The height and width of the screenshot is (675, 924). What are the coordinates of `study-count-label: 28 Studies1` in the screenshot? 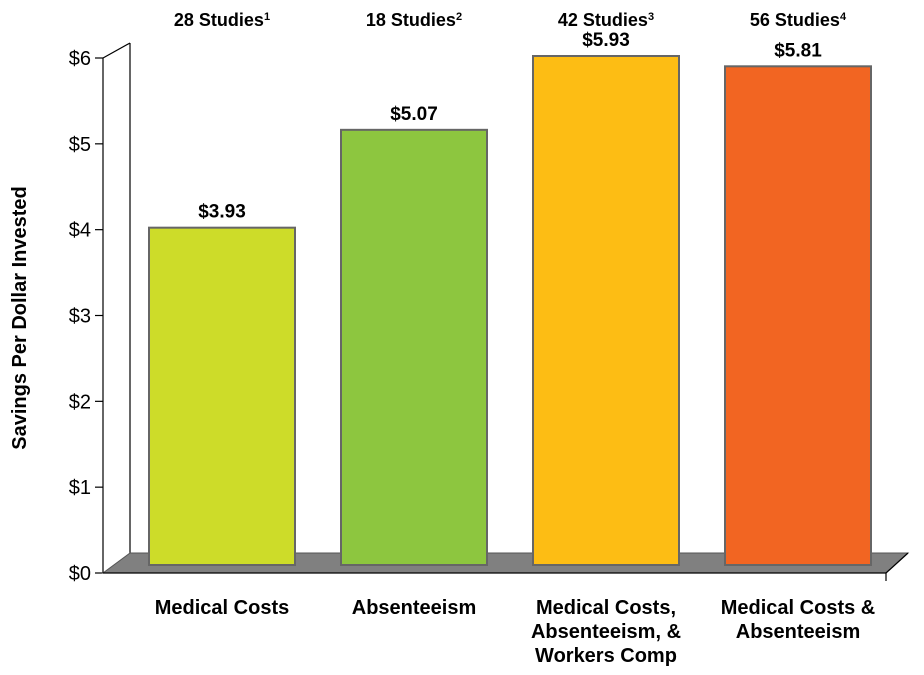 It's located at (222, 20).